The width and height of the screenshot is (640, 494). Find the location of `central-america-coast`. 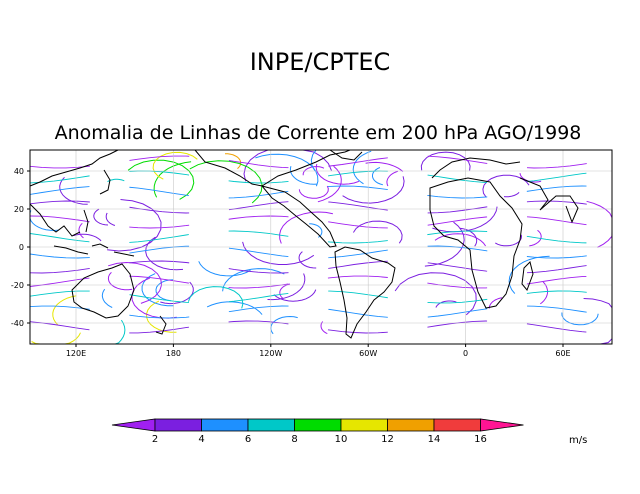

central-america-coast is located at coordinates (298, 216).